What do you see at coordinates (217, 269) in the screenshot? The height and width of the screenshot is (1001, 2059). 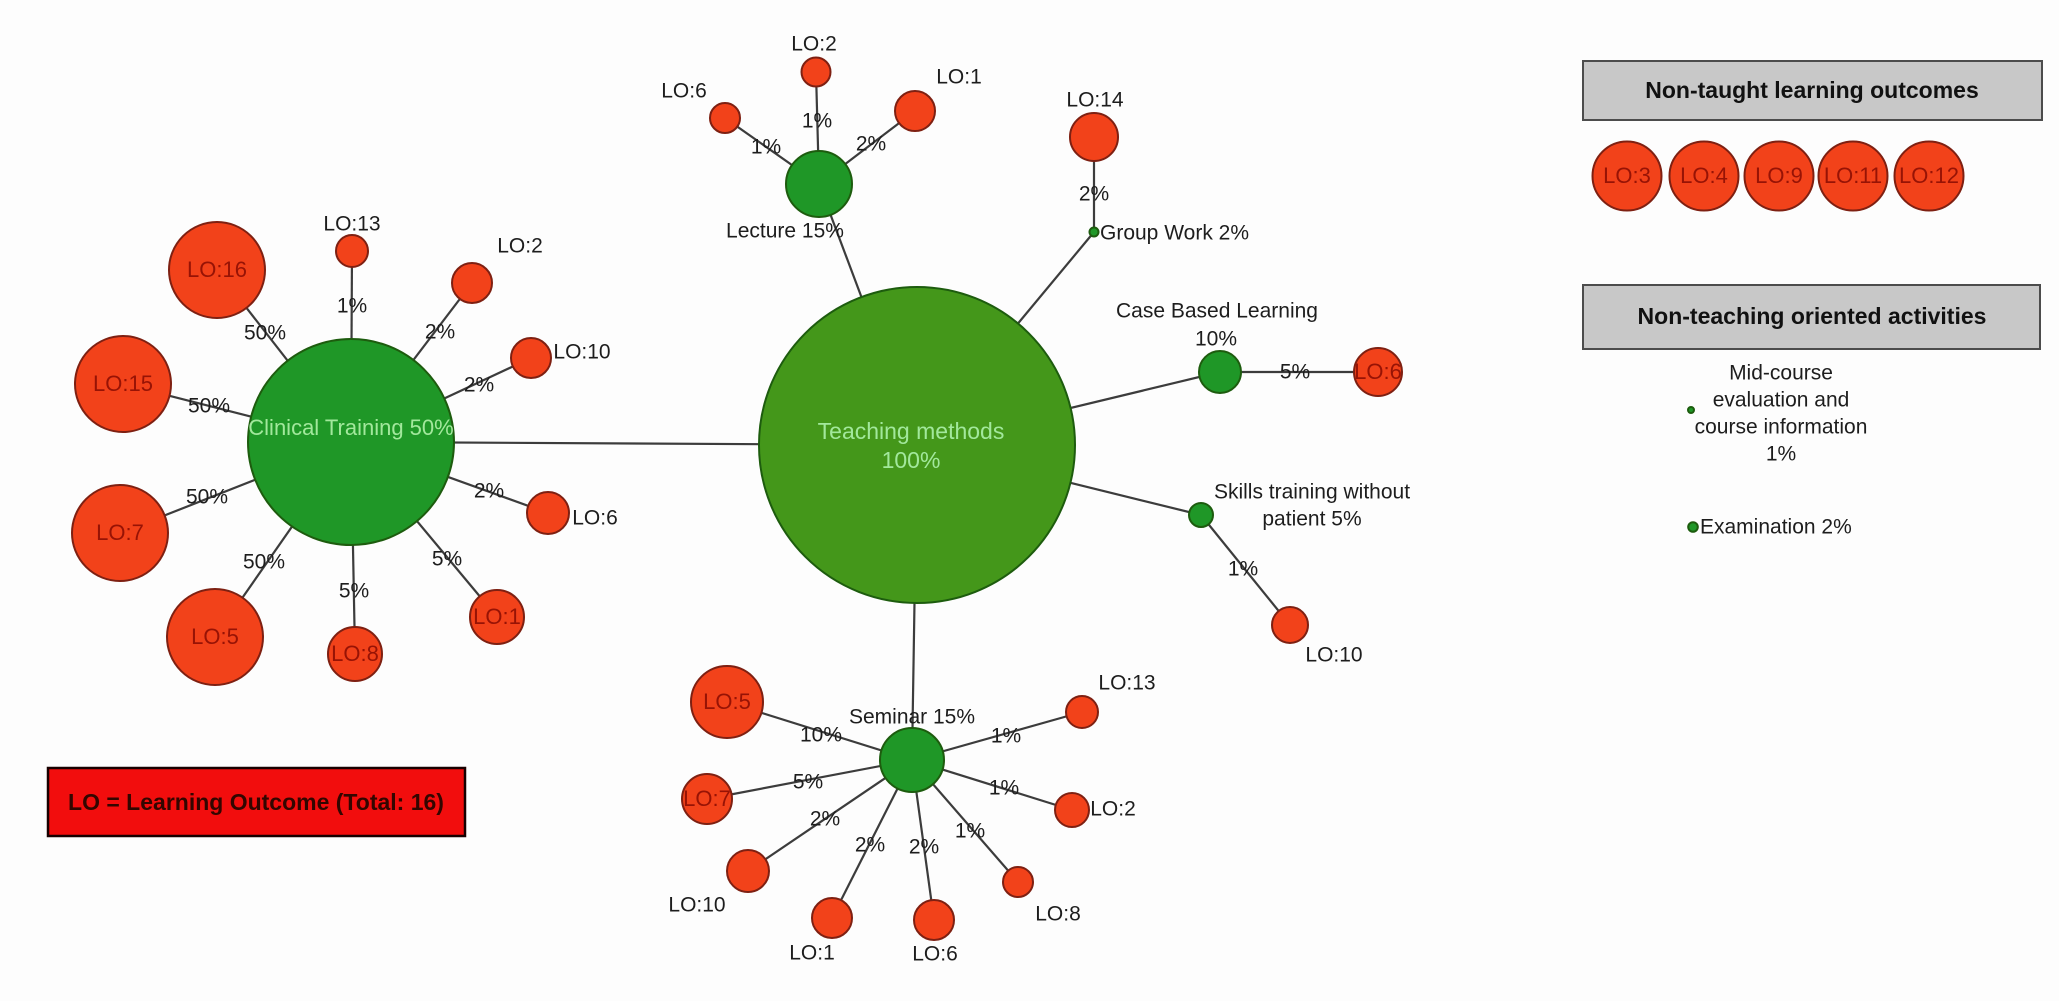 I see `svg-text: LO:16` at bounding box center [217, 269].